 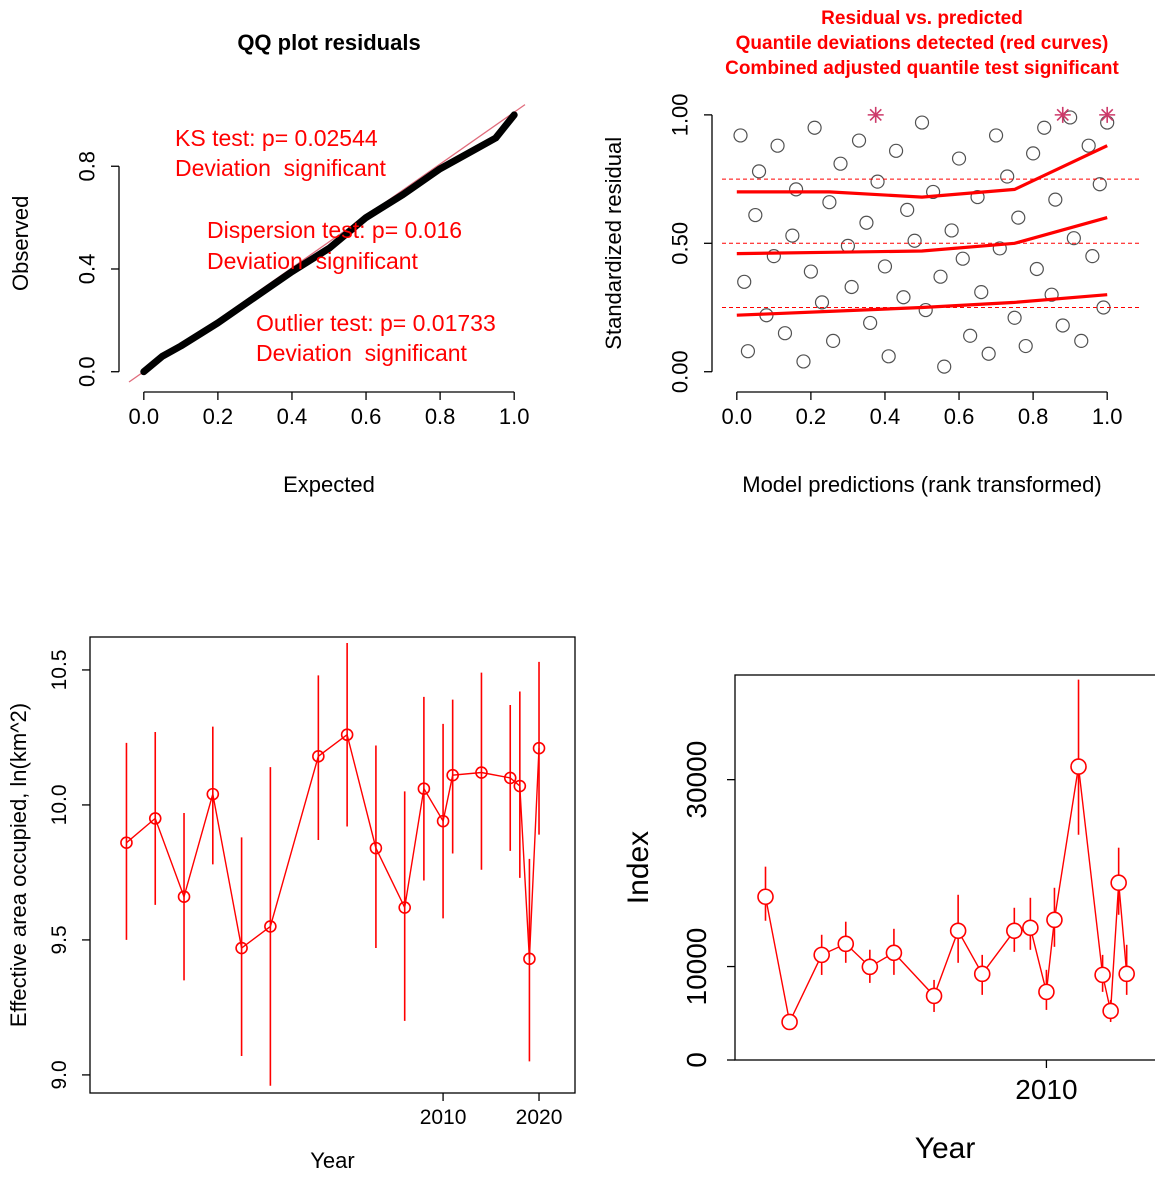 What do you see at coordinates (696, 967) in the screenshot?
I see `y-tick-label: 10000` at bounding box center [696, 967].